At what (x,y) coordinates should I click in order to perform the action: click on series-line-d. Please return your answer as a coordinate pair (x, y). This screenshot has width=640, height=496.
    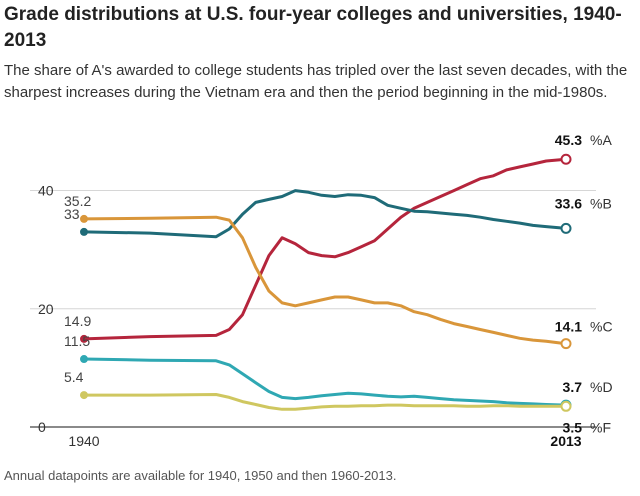
    Looking at the image, I should click on (325, 382).